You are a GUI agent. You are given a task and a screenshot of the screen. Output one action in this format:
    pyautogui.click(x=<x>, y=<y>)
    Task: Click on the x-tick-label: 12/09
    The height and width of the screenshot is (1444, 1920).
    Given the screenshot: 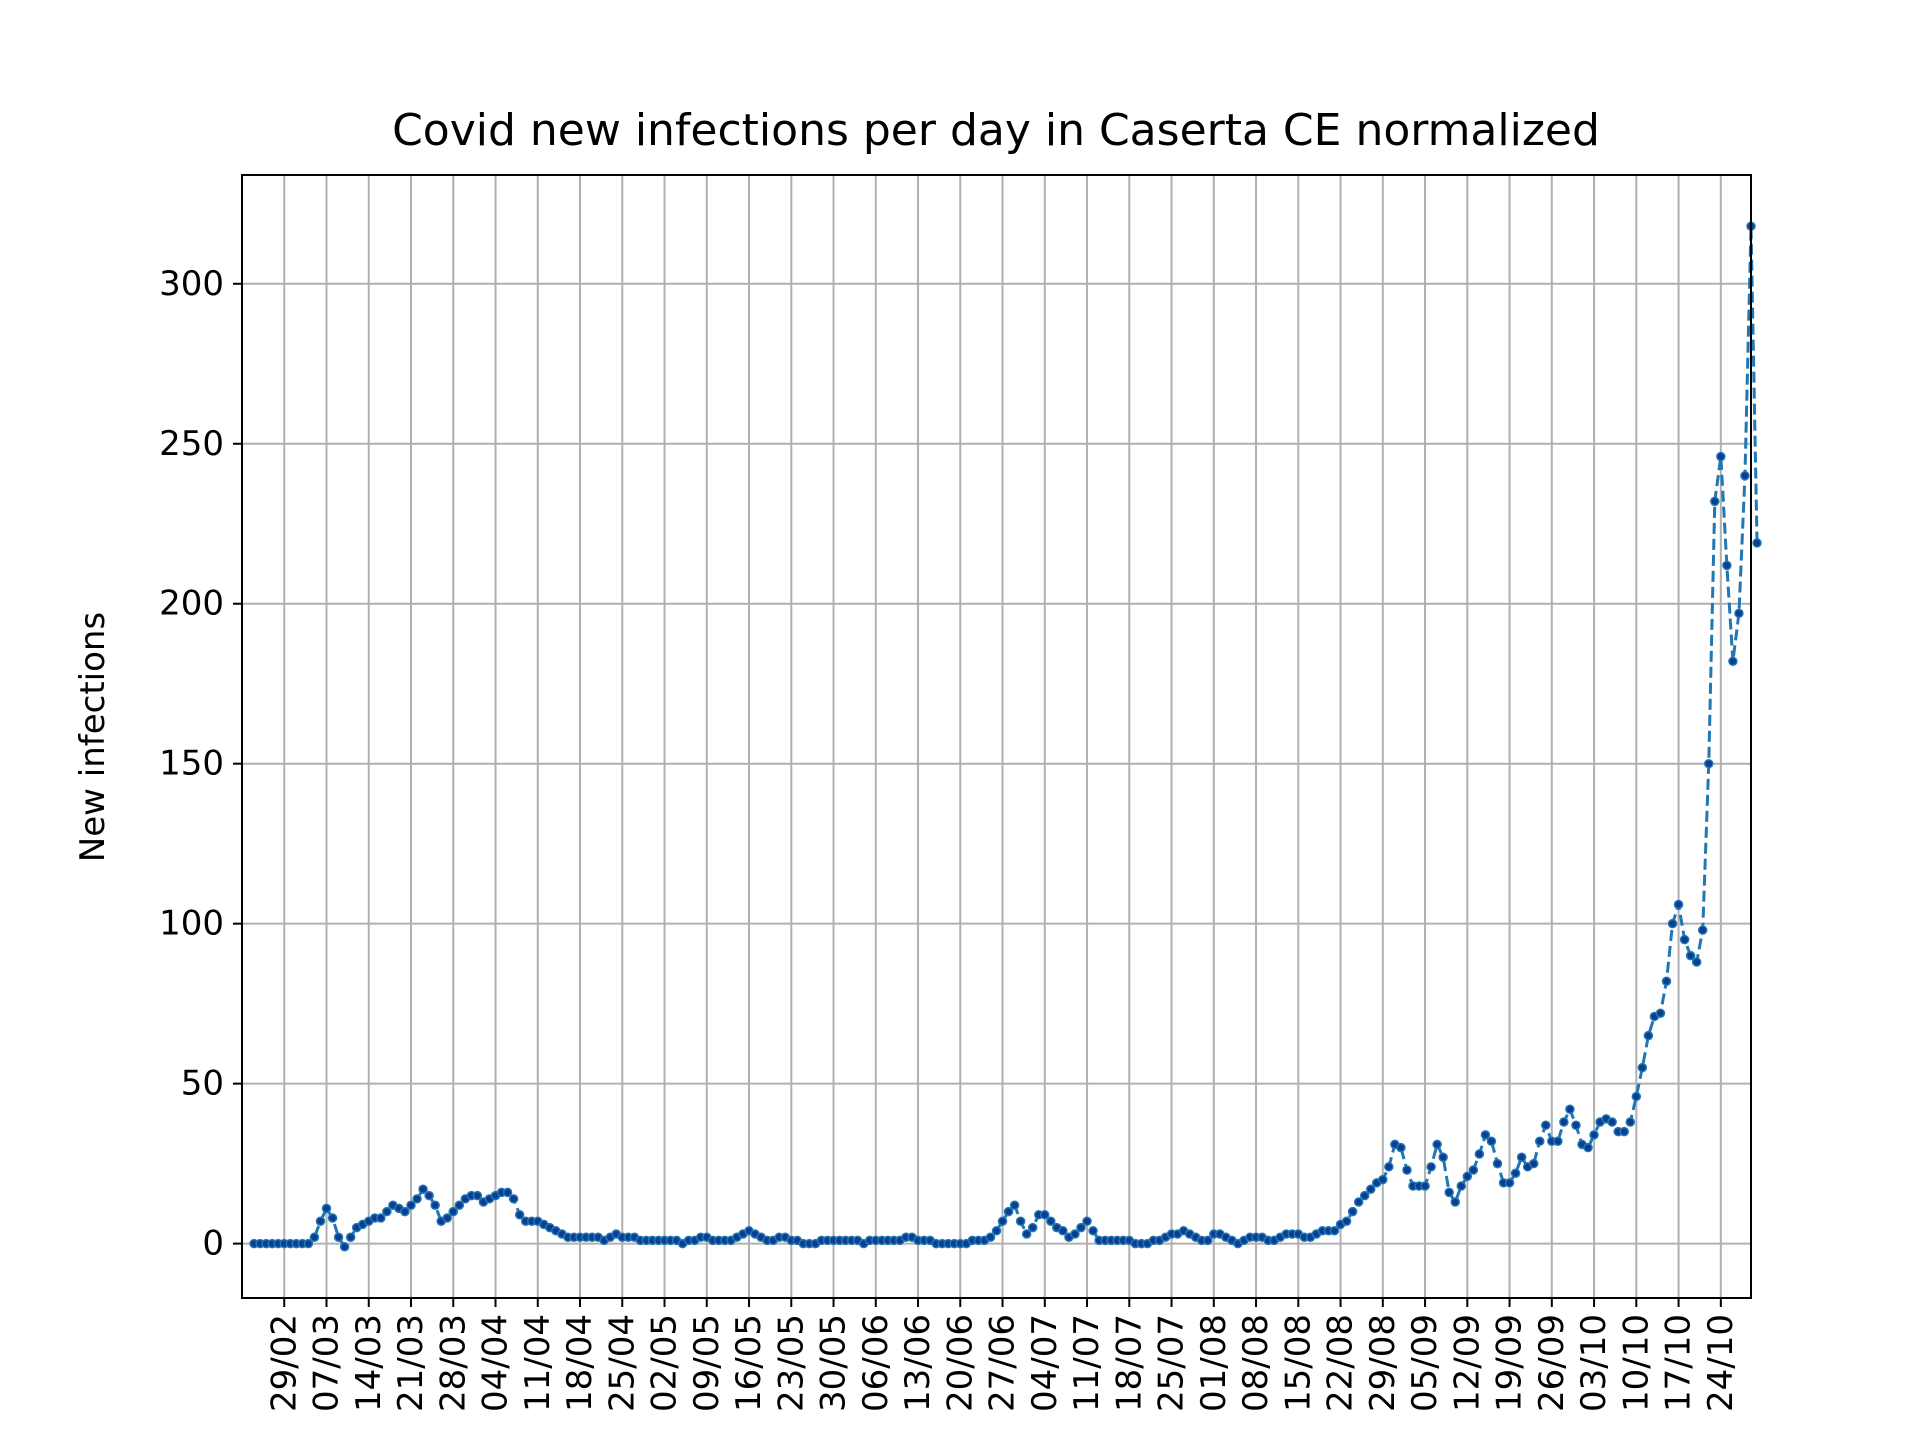 What is the action you would take?
    pyautogui.click(x=1467, y=1363)
    